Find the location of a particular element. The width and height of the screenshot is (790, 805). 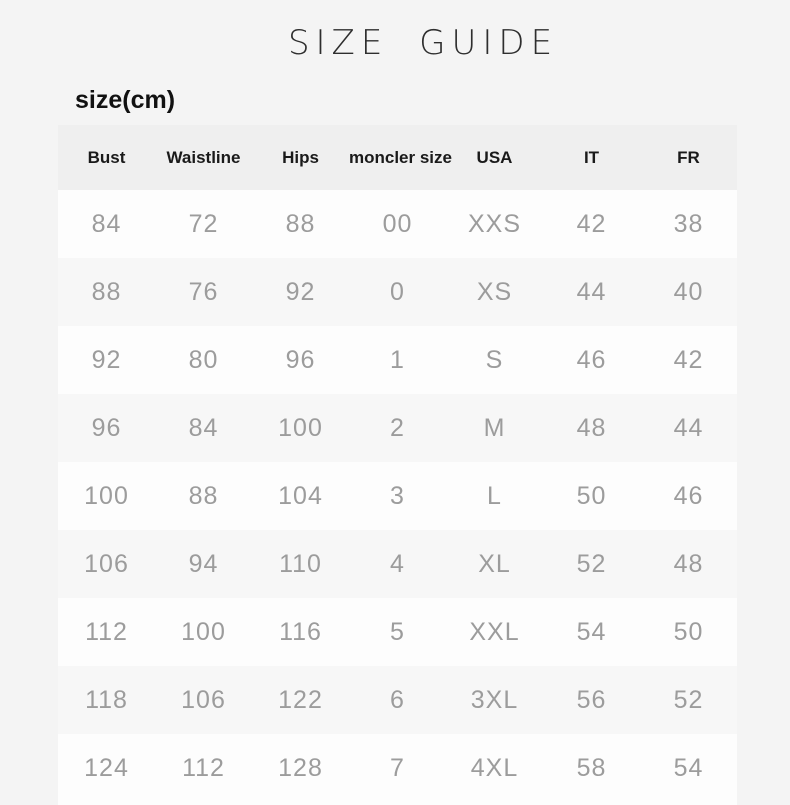

size-cell: M is located at coordinates (494, 427).